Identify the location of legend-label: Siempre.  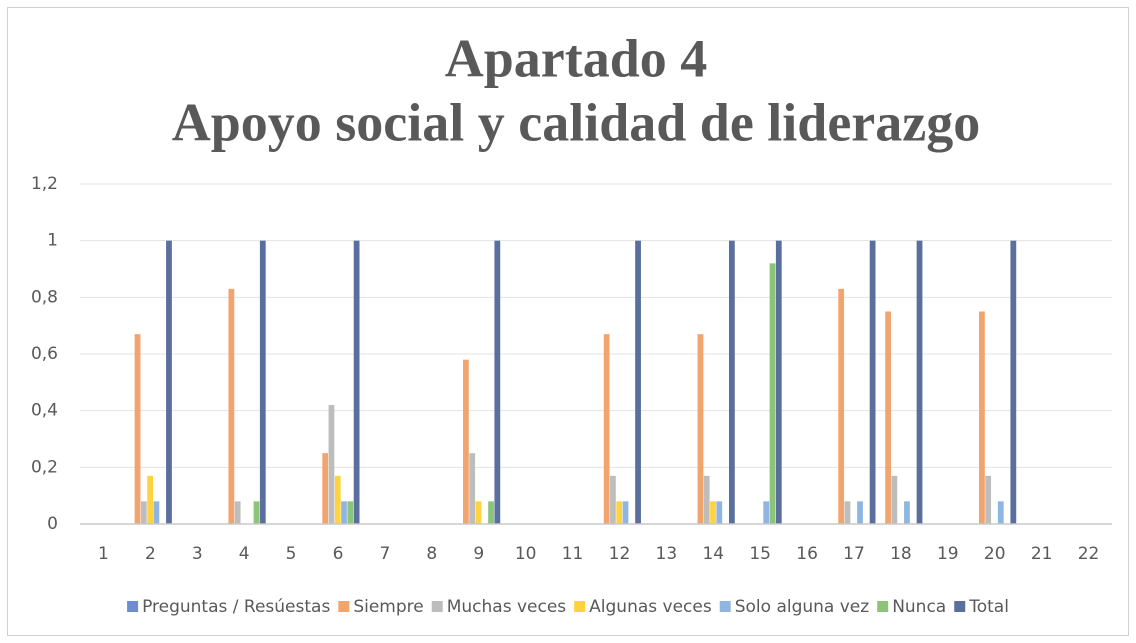
(388, 607).